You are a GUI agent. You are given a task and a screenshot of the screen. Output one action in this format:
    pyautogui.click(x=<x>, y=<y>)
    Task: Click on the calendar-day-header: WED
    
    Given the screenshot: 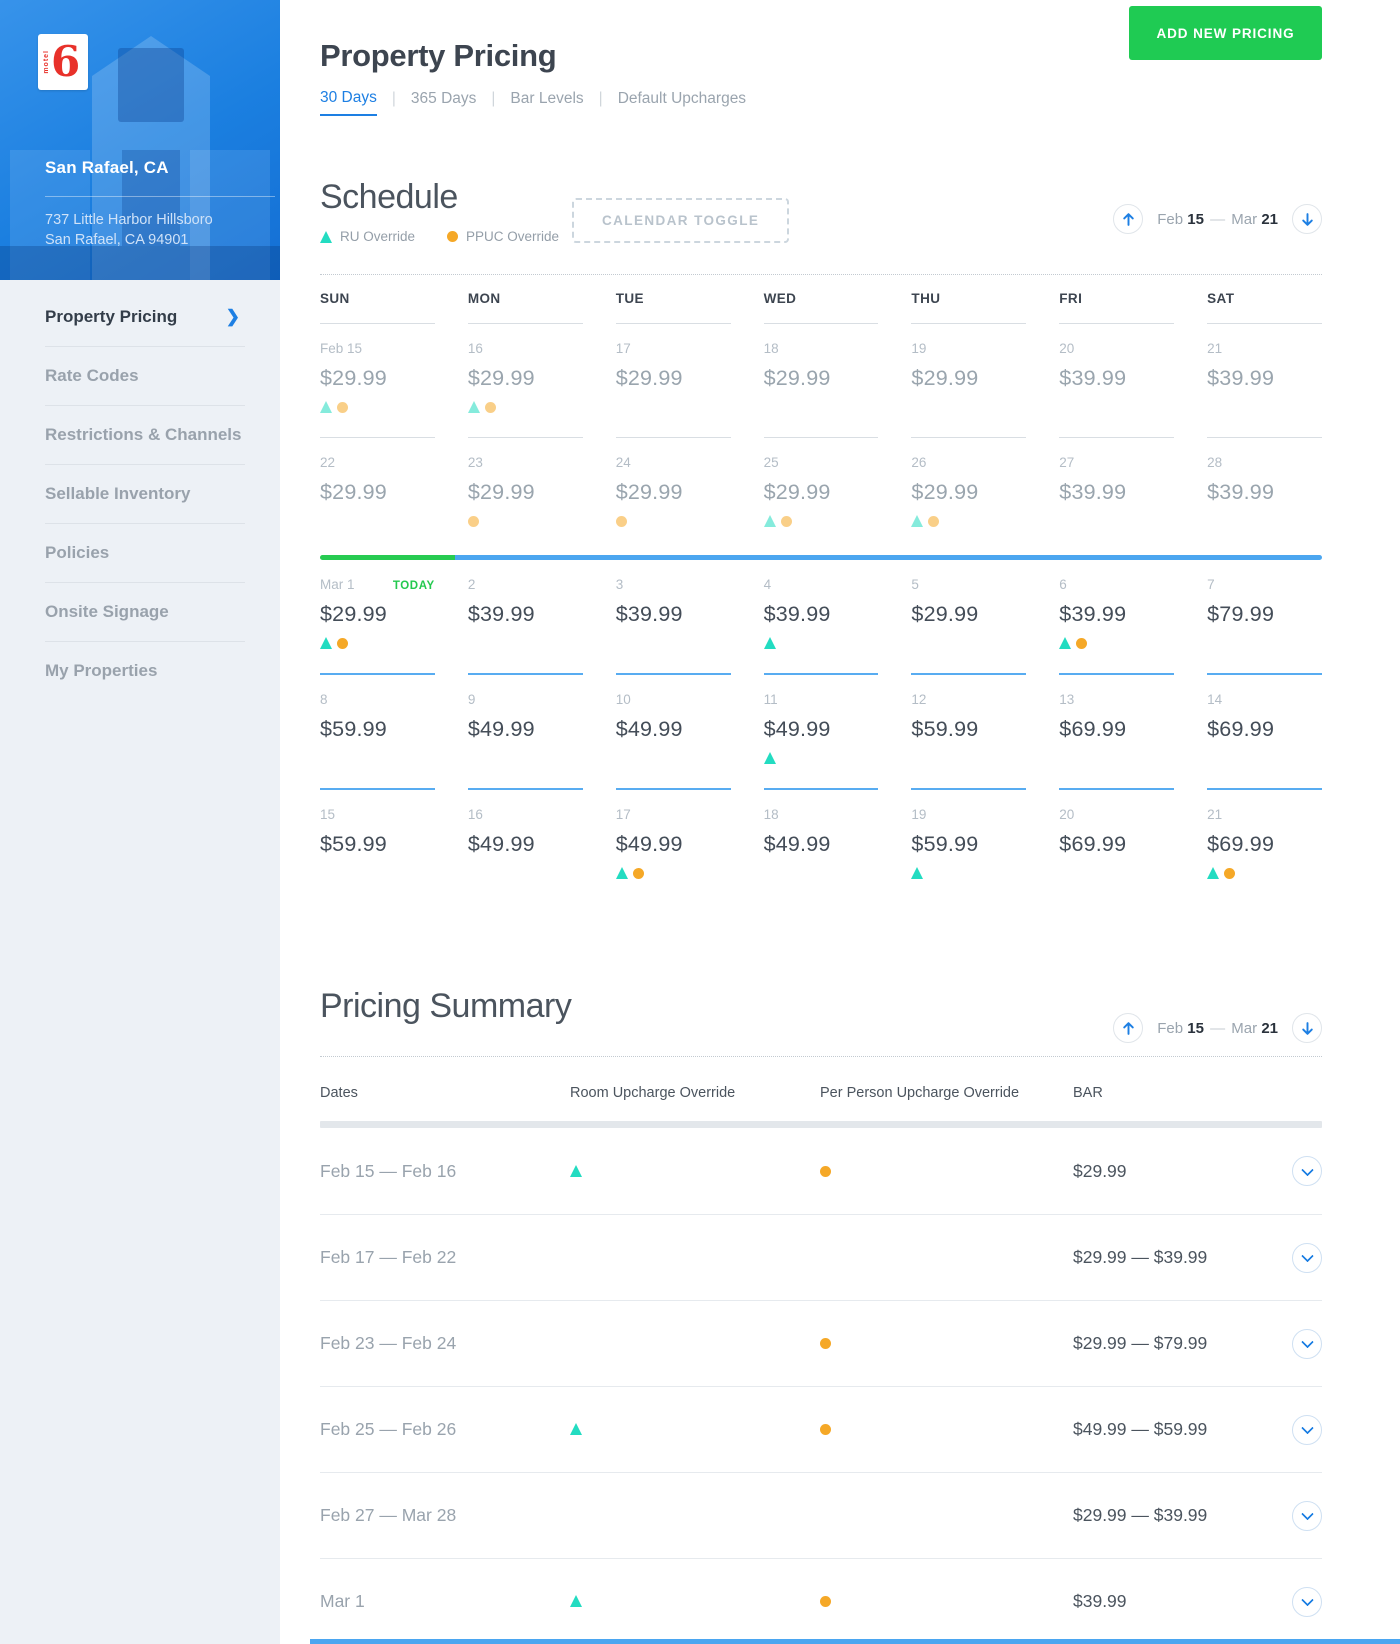 What is the action you would take?
    pyautogui.click(x=821, y=299)
    